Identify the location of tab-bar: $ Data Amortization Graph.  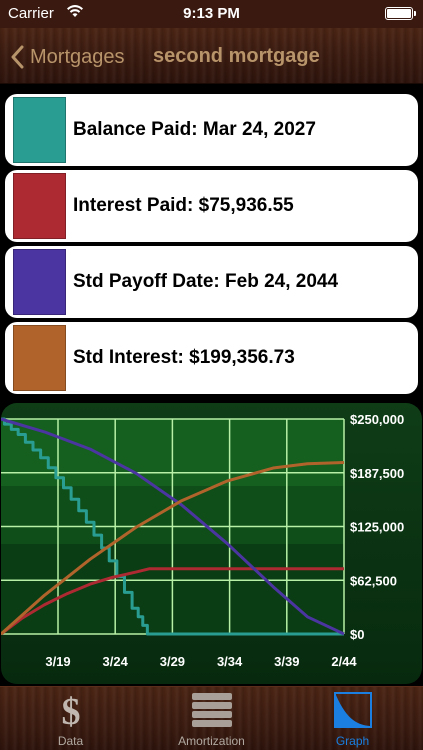
(211, 718).